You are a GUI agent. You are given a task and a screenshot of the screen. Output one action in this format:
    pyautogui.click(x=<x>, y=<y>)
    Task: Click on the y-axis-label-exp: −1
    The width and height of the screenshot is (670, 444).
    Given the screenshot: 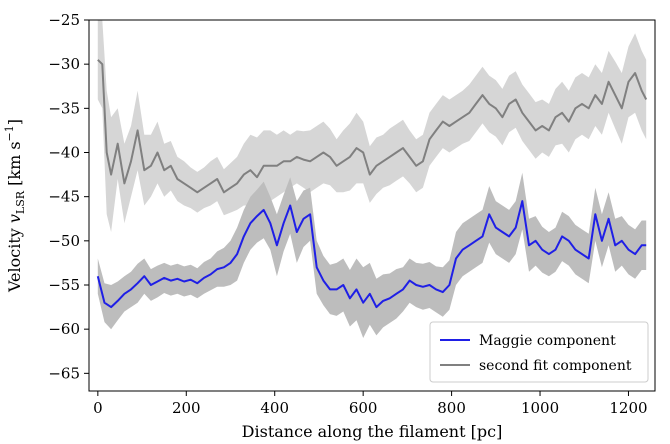 What is the action you would take?
    pyautogui.click(x=9, y=133)
    